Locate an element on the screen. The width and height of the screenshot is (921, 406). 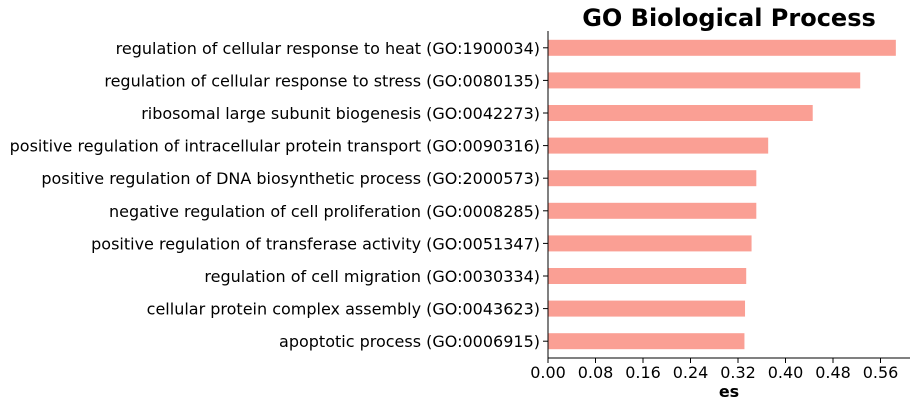
x-ticks: 0.00 0.08 0.16 0.24 0.32 0.40 0.48 0.56 is located at coordinates (714, 370).